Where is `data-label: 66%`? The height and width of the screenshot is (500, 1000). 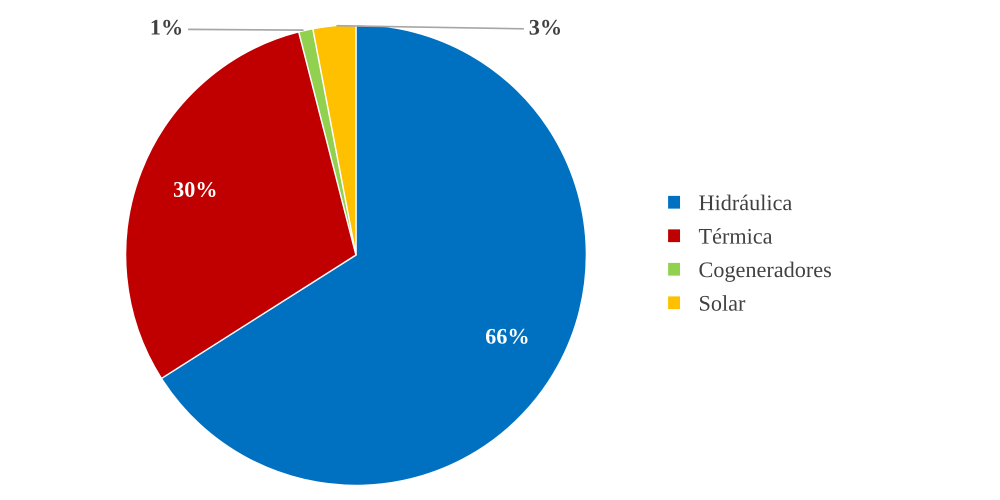
data-label: 66% is located at coordinates (507, 336).